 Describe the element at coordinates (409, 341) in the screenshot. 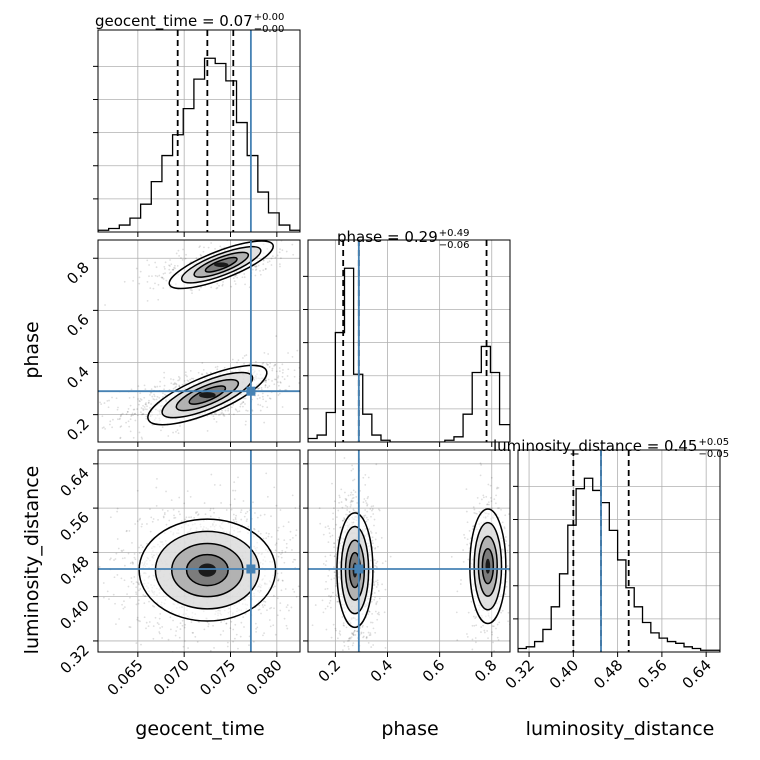

I see `panel-frame` at that location.